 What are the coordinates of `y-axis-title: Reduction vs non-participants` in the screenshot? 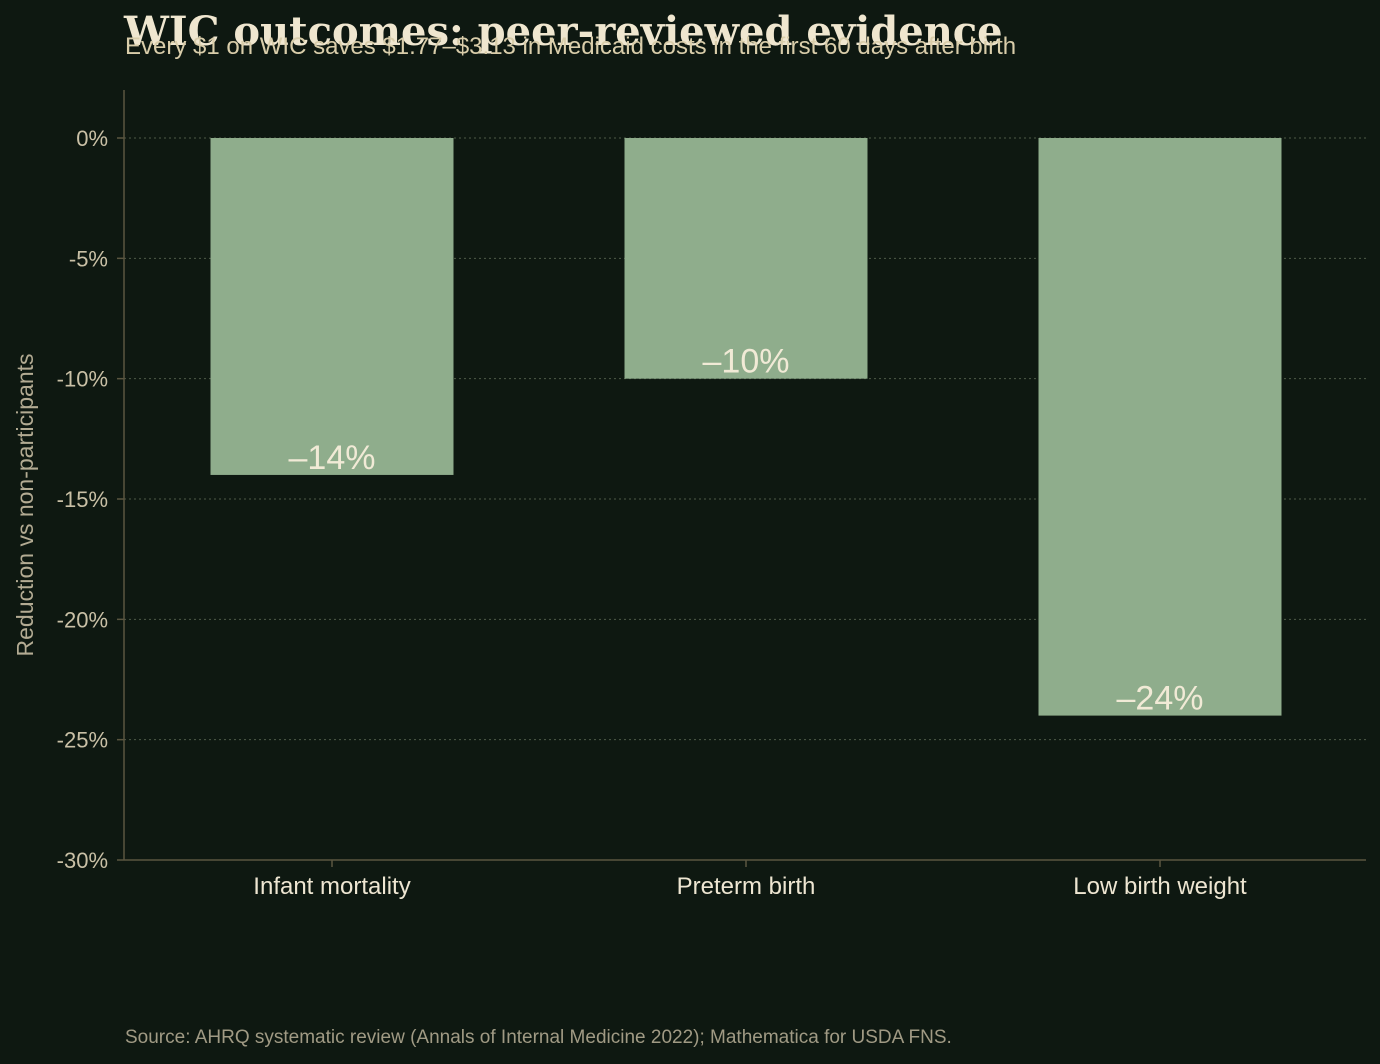 It's located at (25, 505).